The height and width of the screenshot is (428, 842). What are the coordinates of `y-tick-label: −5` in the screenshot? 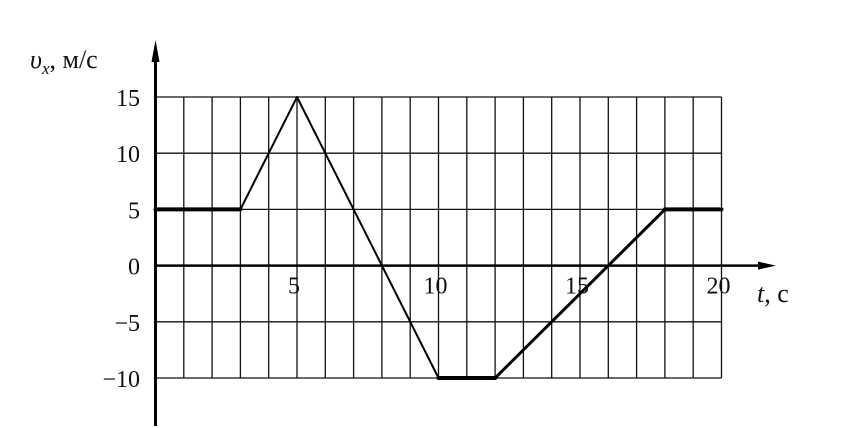 It's located at (127, 324).